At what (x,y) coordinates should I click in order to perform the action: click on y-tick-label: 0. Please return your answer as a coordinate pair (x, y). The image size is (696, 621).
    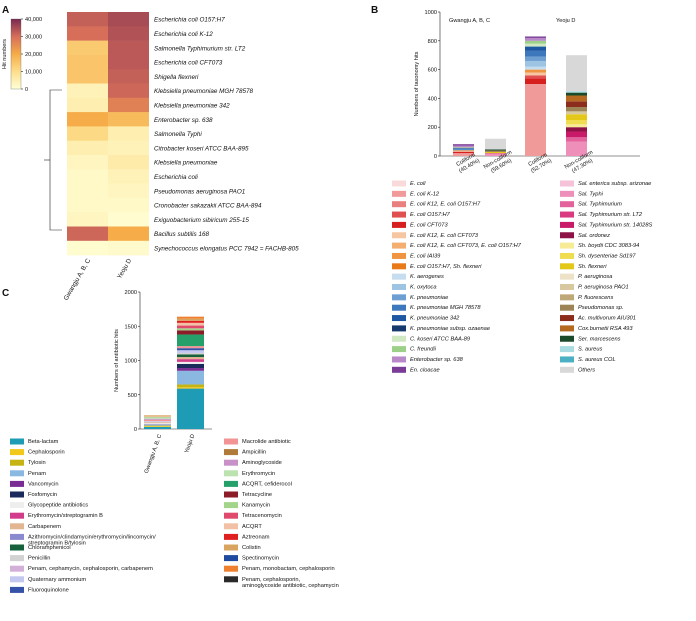
    Looking at the image, I should click on (135, 430).